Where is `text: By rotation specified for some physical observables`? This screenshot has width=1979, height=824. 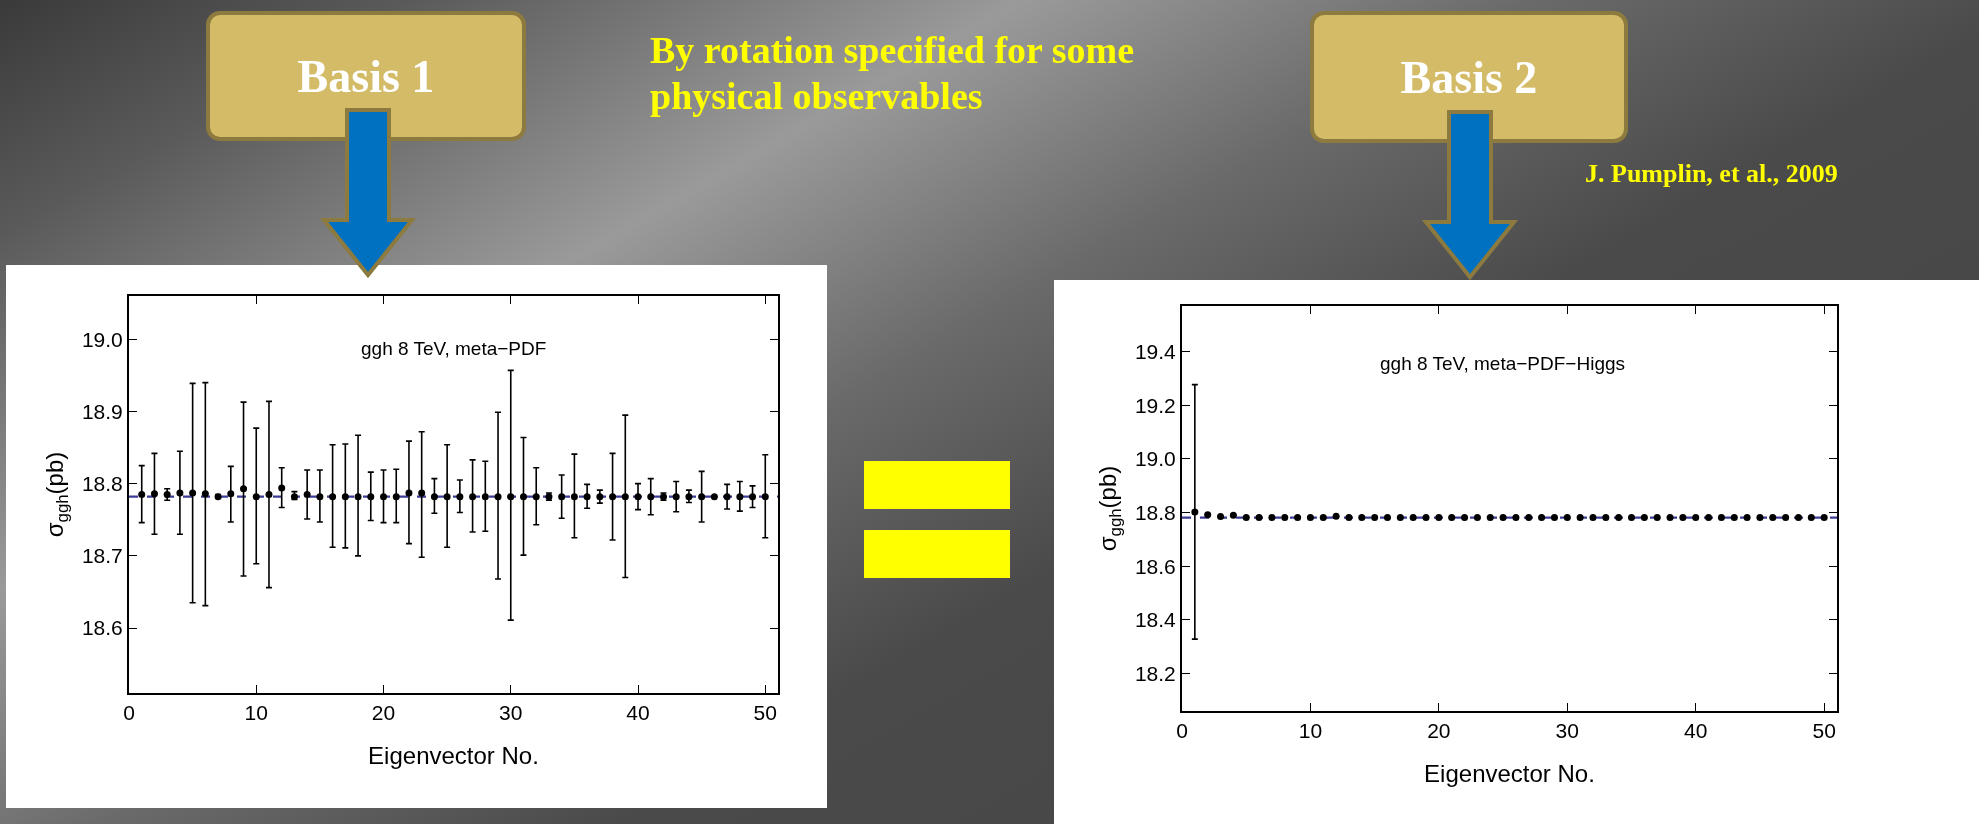 text: By rotation specified for some physical observables is located at coordinates (893, 73).